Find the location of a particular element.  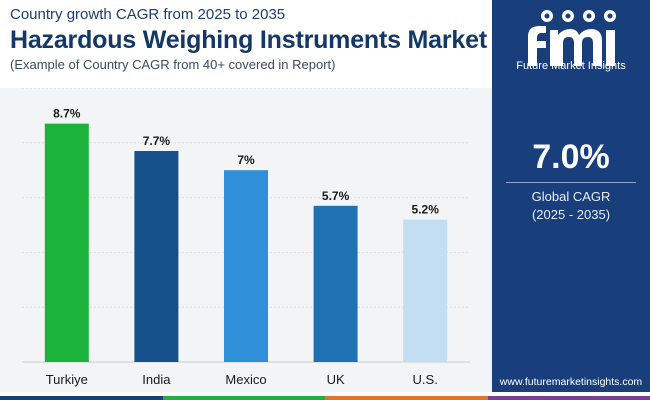

bar-india is located at coordinates (156, 256).